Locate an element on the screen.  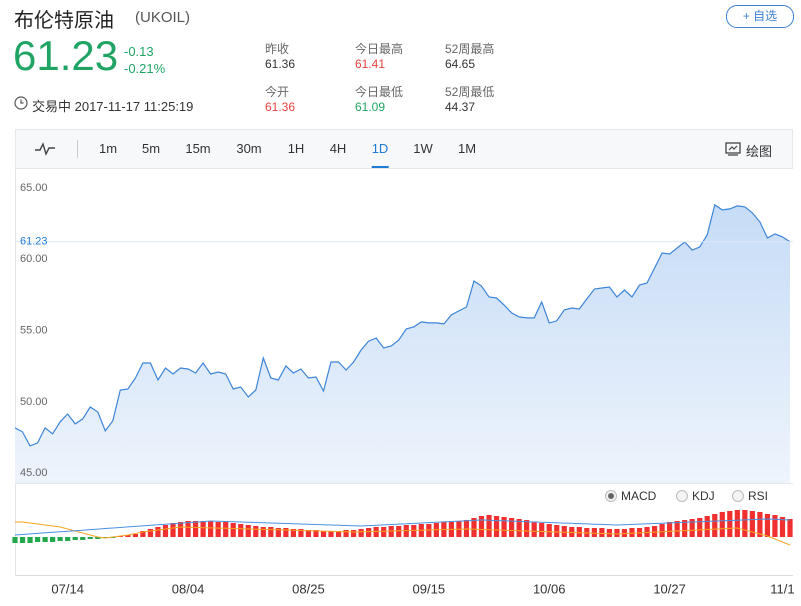
stat-label: 今日最低 is located at coordinates (379, 92).